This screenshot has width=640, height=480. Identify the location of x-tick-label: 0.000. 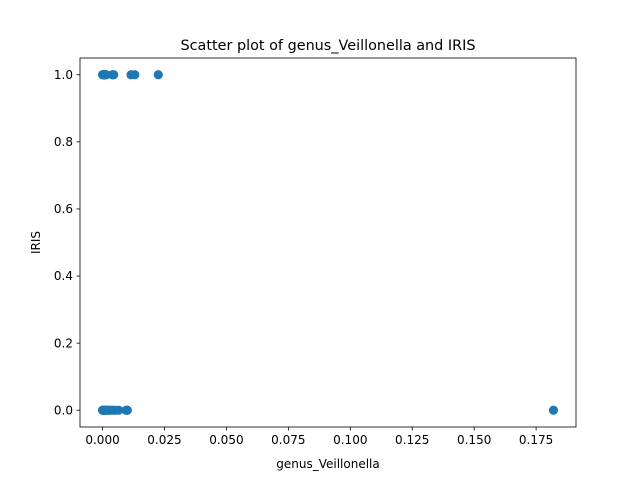
(102, 440).